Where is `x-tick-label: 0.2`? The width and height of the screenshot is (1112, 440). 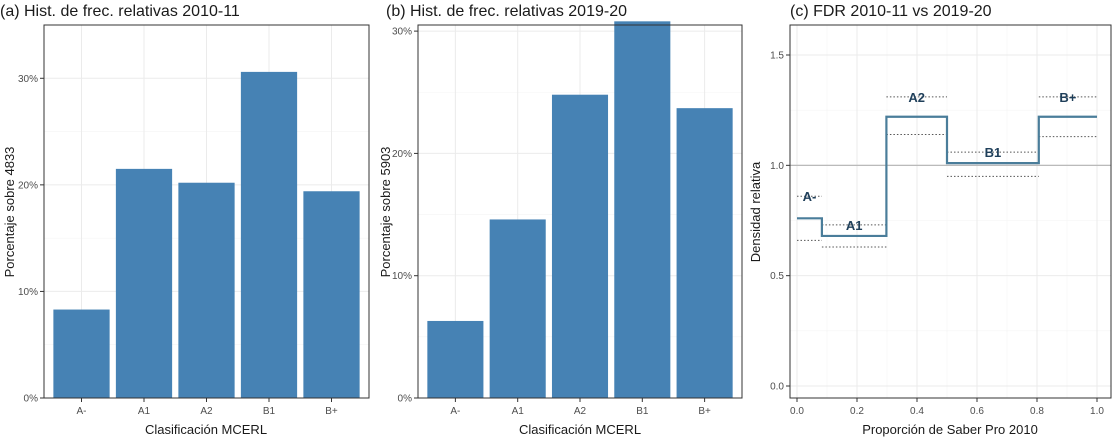 x-tick-label: 0.2 is located at coordinates (857, 411).